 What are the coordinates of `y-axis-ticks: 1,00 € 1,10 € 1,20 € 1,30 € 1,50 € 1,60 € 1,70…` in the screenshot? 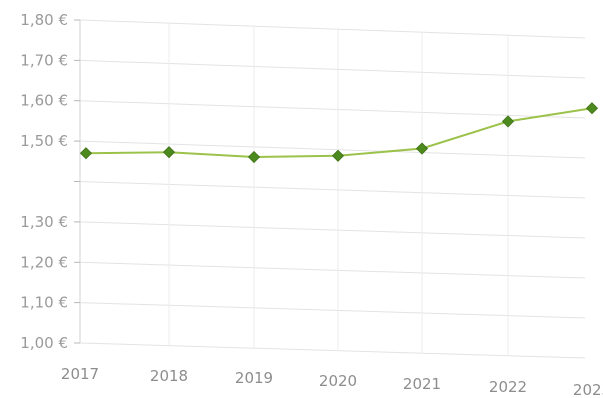 It's located at (50, 181).